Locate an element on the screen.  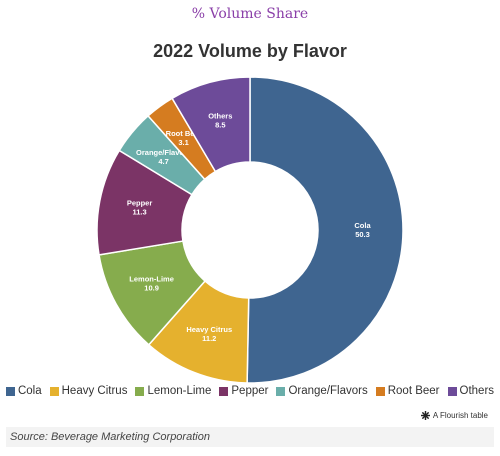
legend-label: Pepper is located at coordinates (250, 391).